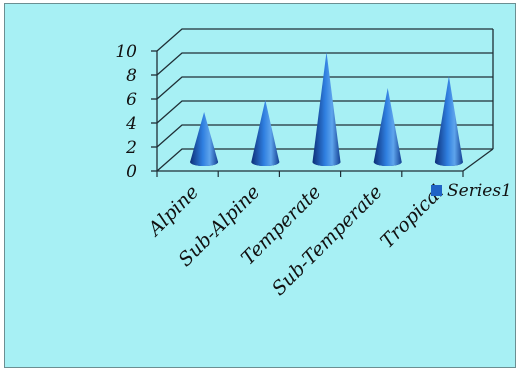 The image size is (522, 374). Describe the element at coordinates (479, 191) in the screenshot. I see `legend-label: Series1` at that location.